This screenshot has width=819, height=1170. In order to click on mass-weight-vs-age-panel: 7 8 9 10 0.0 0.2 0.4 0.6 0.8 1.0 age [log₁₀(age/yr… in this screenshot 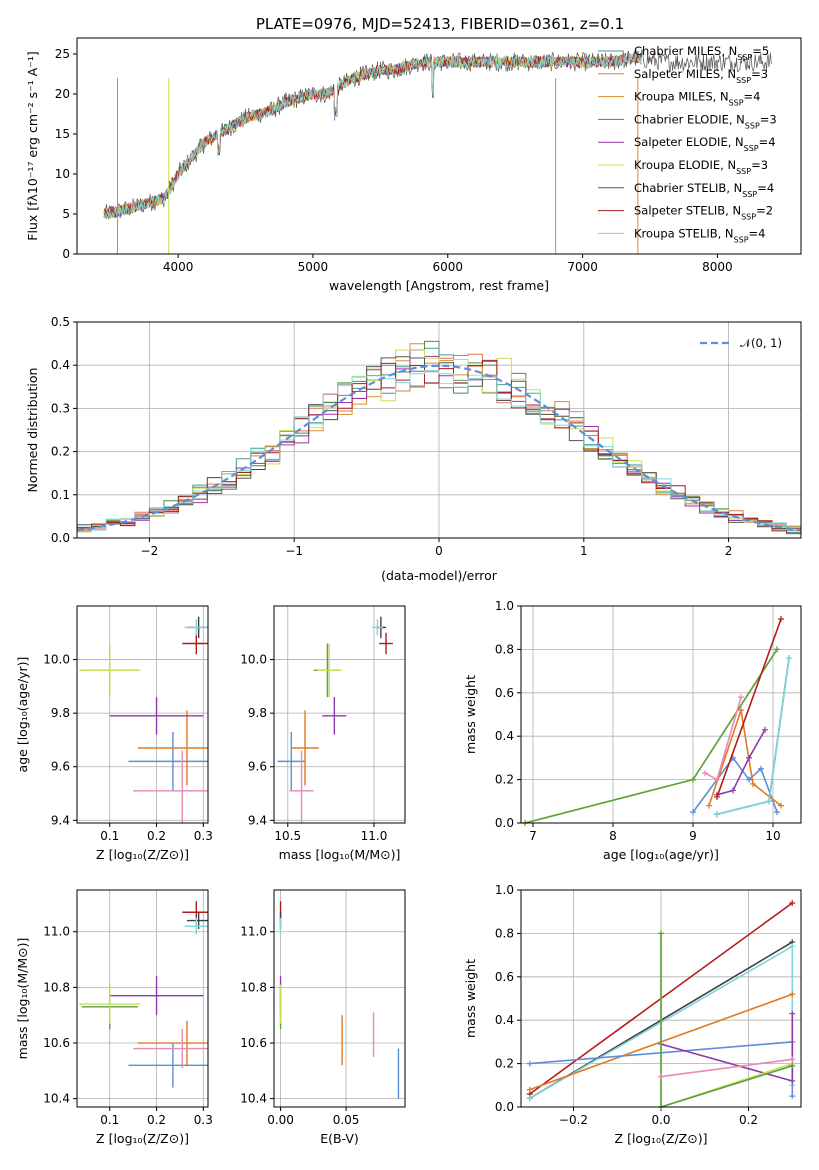, I will do `click(632, 730)`.